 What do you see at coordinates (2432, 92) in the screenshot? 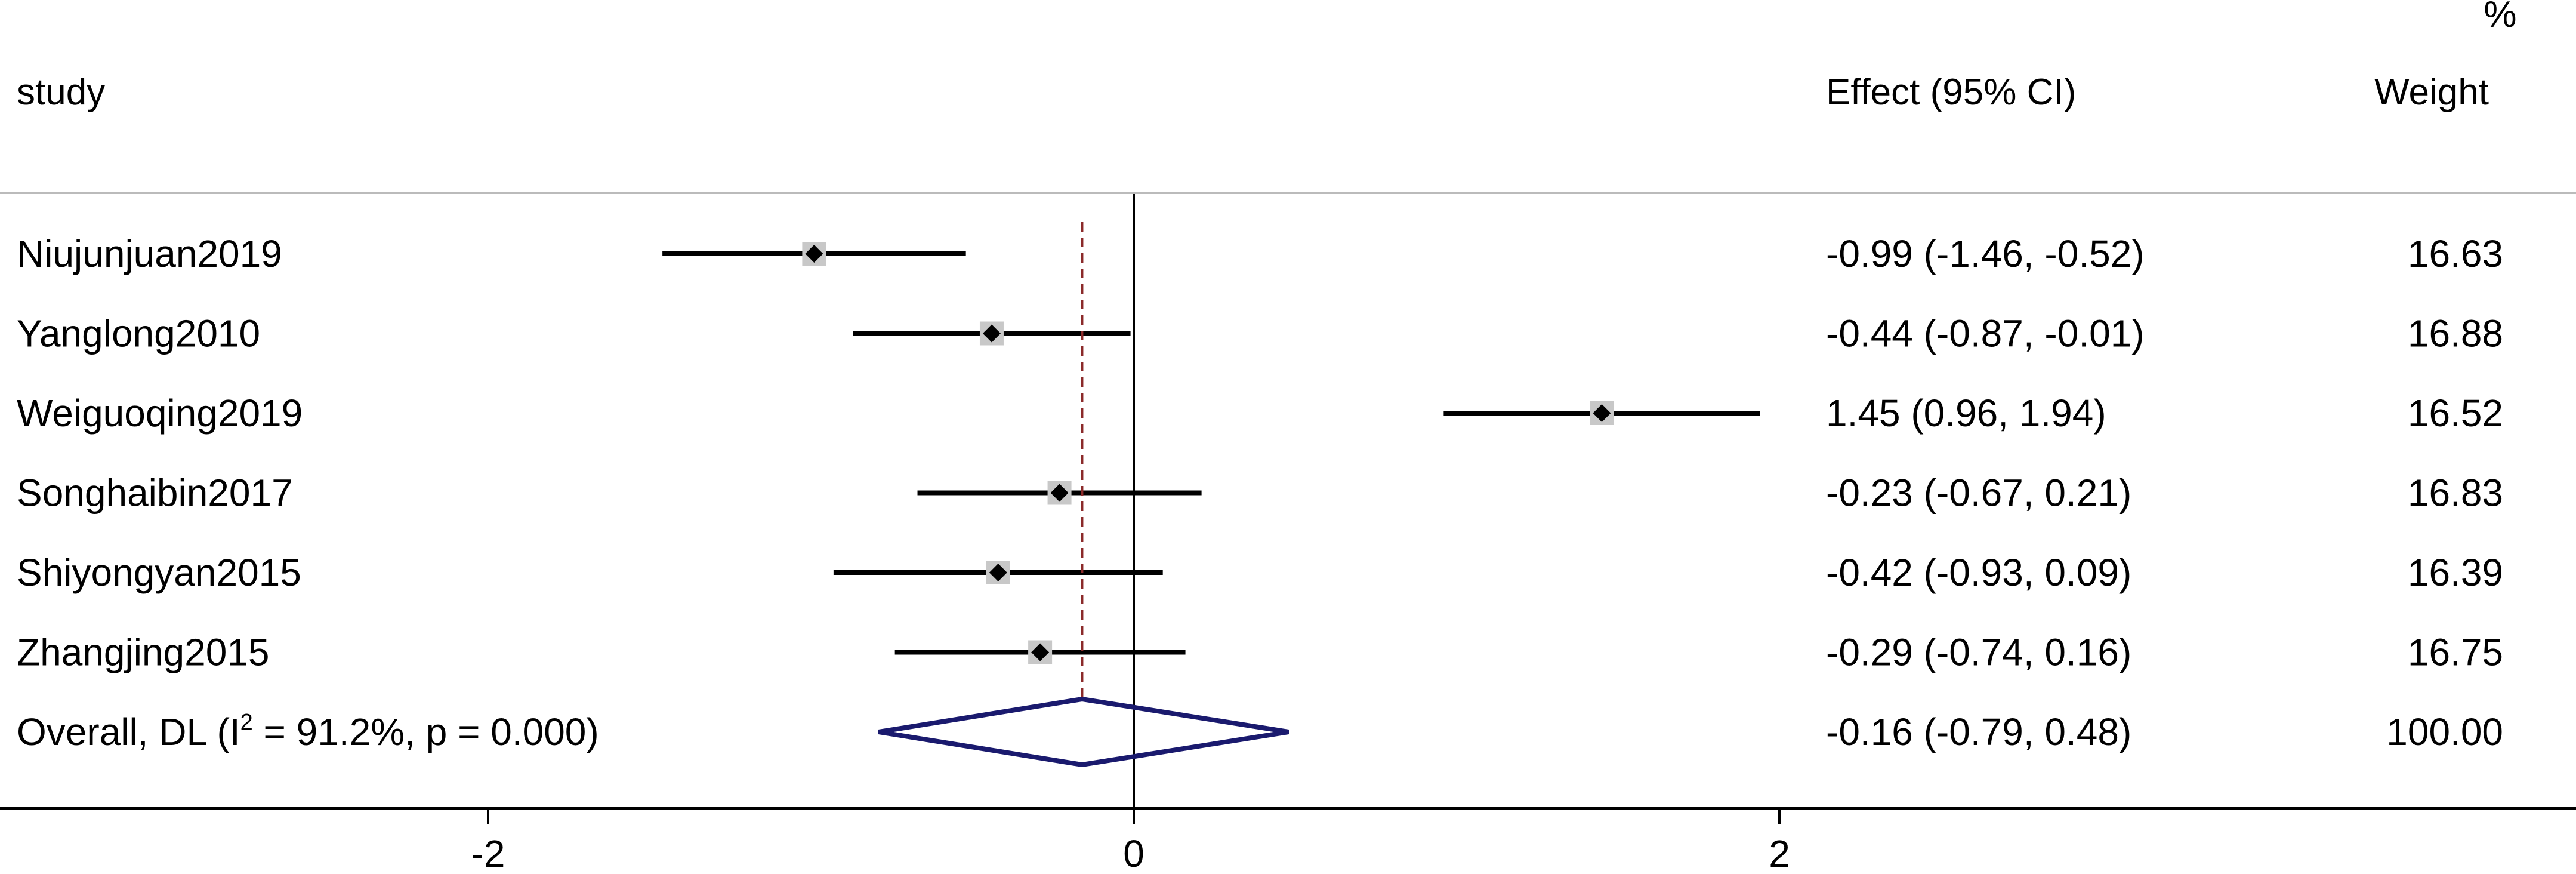
I see `weight-header: Weight` at bounding box center [2432, 92].